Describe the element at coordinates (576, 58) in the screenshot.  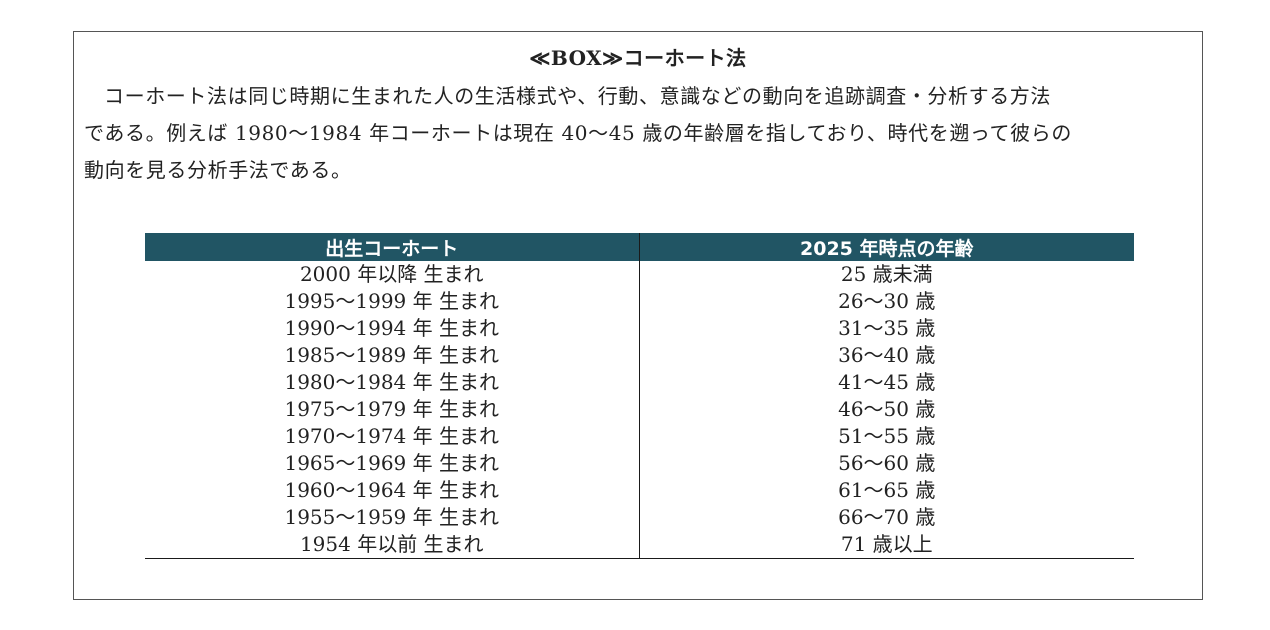
I see `box-title-prefix: ≪BOX≫` at that location.